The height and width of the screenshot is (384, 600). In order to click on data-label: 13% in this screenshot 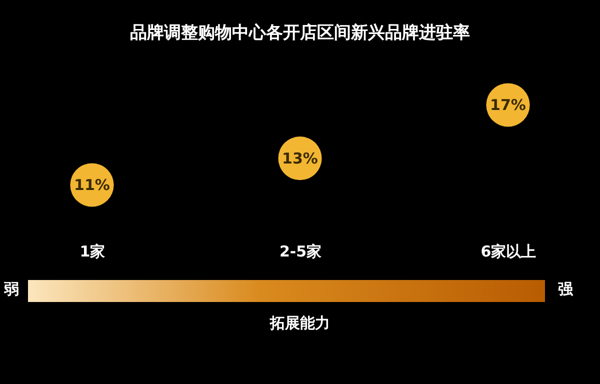, I will do `click(300, 158)`.